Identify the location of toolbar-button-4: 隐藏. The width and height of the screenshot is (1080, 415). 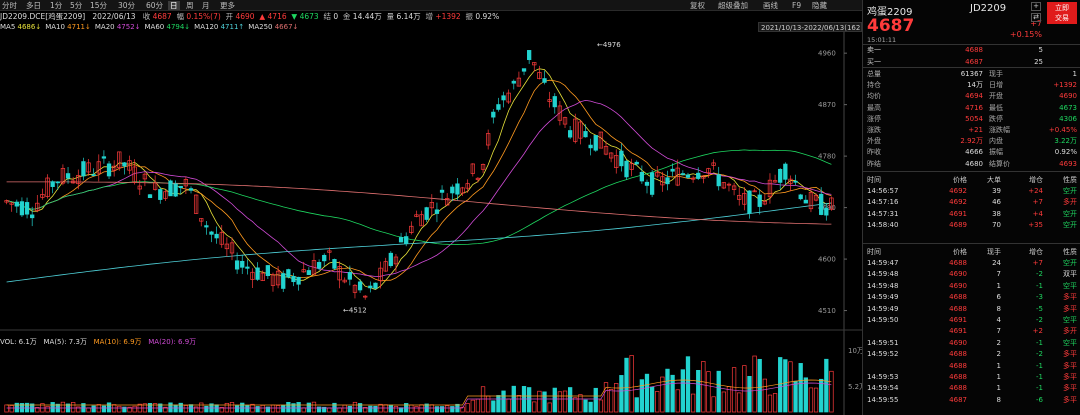
(819, 5).